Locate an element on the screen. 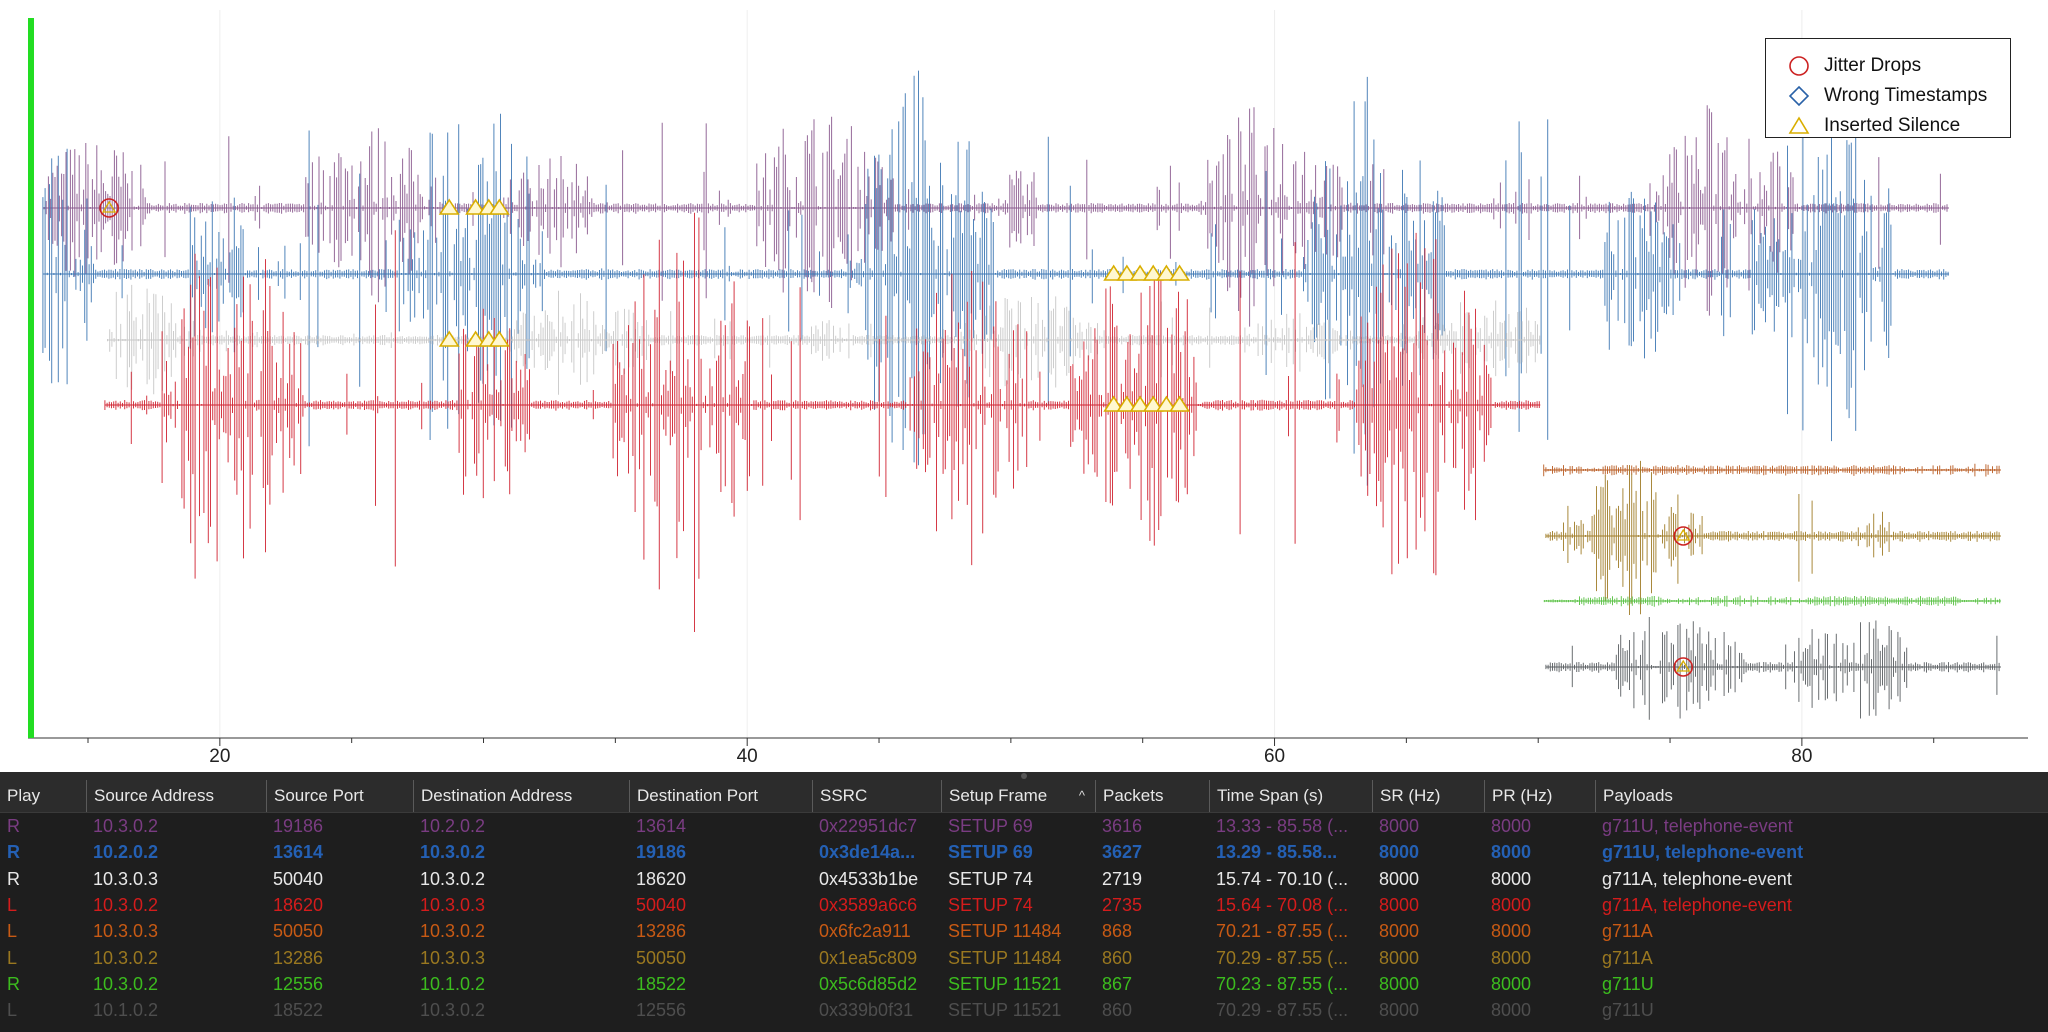  cell-source-address: 10.1.0.2 is located at coordinates (126, 1010).